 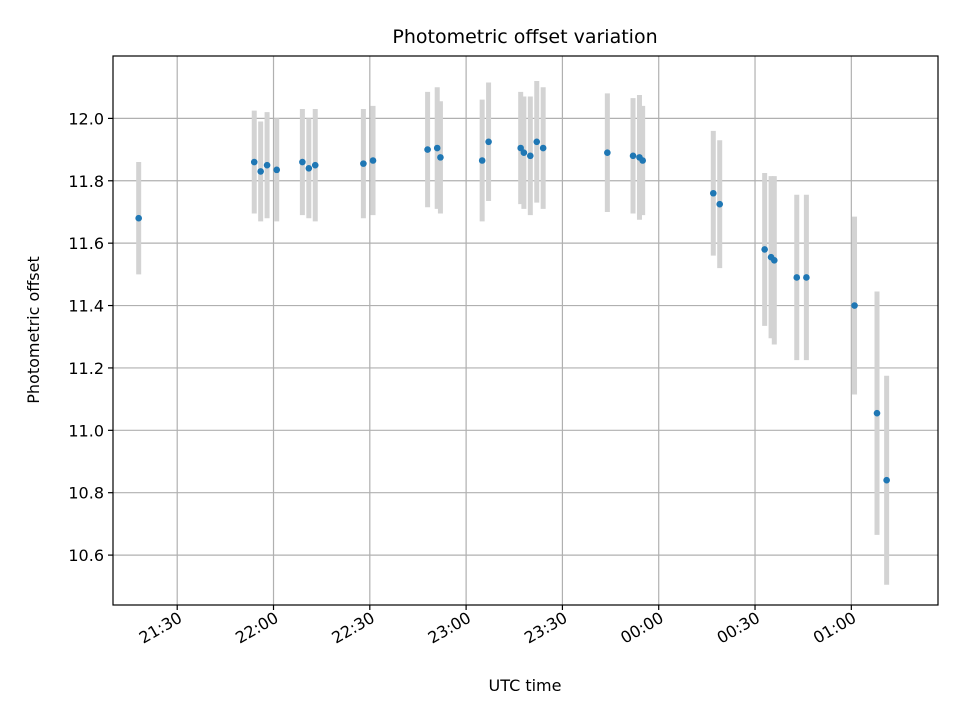 What do you see at coordinates (86, 118) in the screenshot?
I see `y-tick-label: 12.0` at bounding box center [86, 118].